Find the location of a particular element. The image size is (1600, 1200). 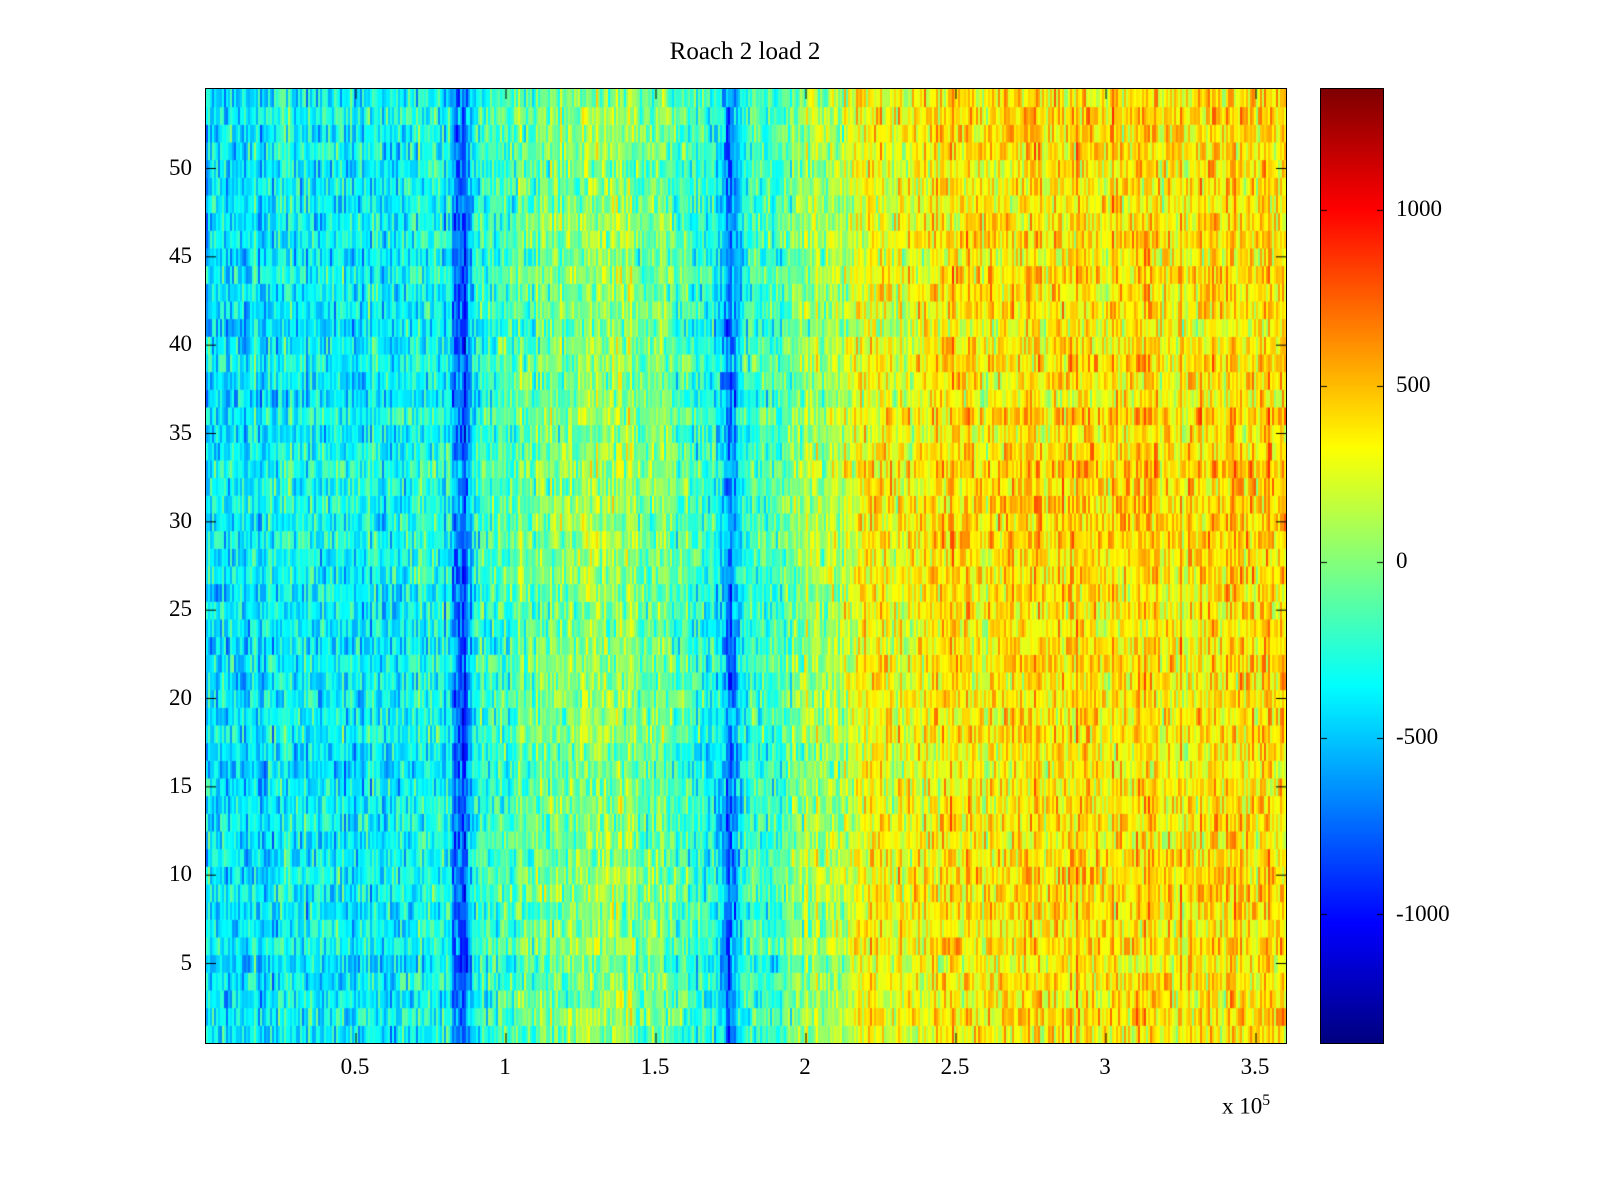

x-axis-exponent-label: x 105 is located at coordinates (1246, 1106).